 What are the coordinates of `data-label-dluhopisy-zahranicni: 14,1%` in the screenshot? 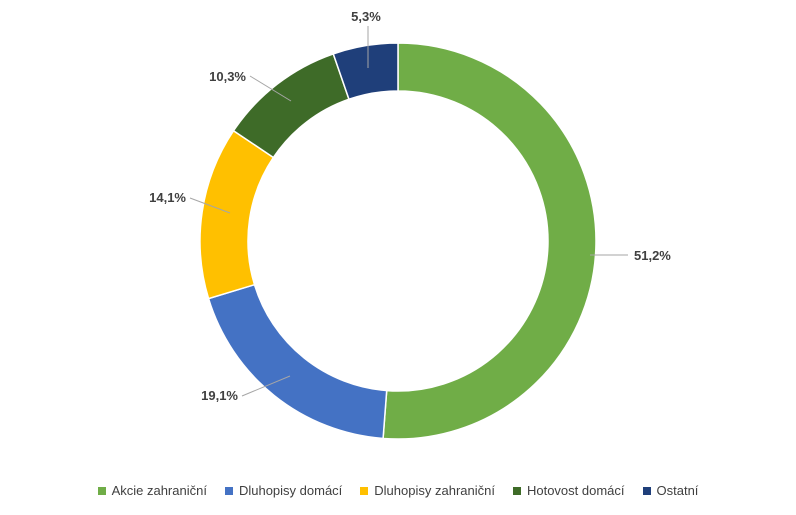 It's located at (167, 197).